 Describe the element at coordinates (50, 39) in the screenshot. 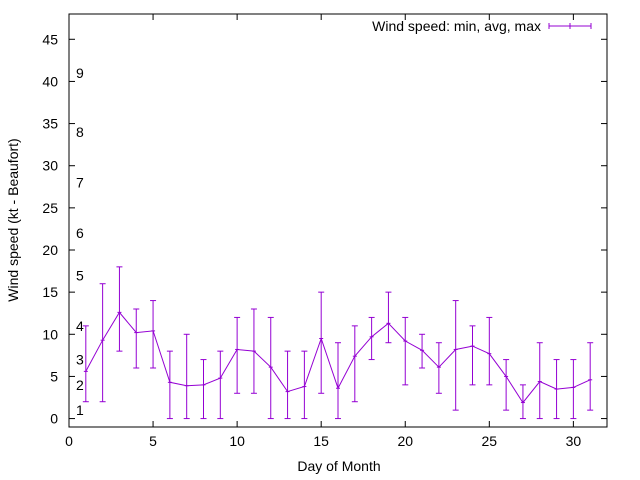

I see `y-tick-label: 45` at that location.